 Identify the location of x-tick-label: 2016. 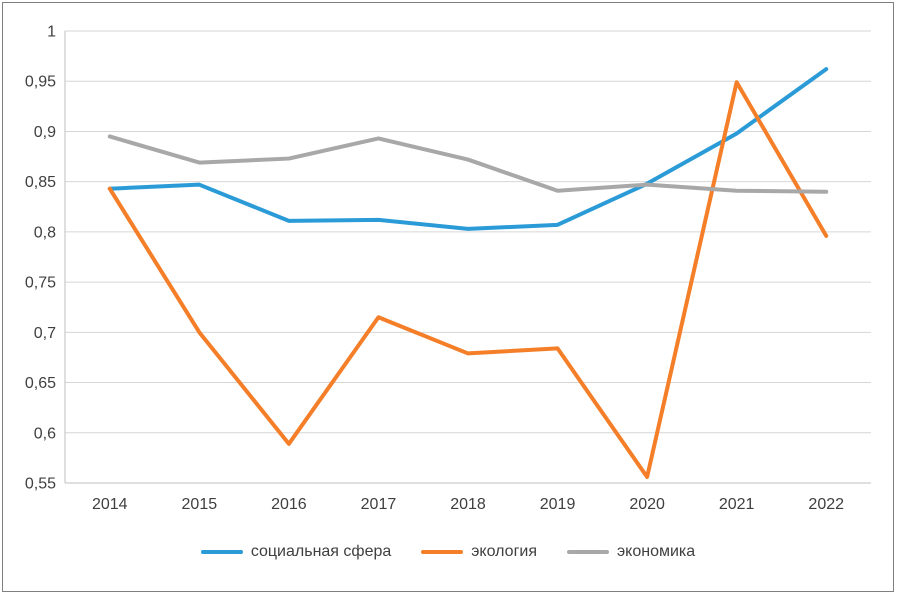
(289, 504).